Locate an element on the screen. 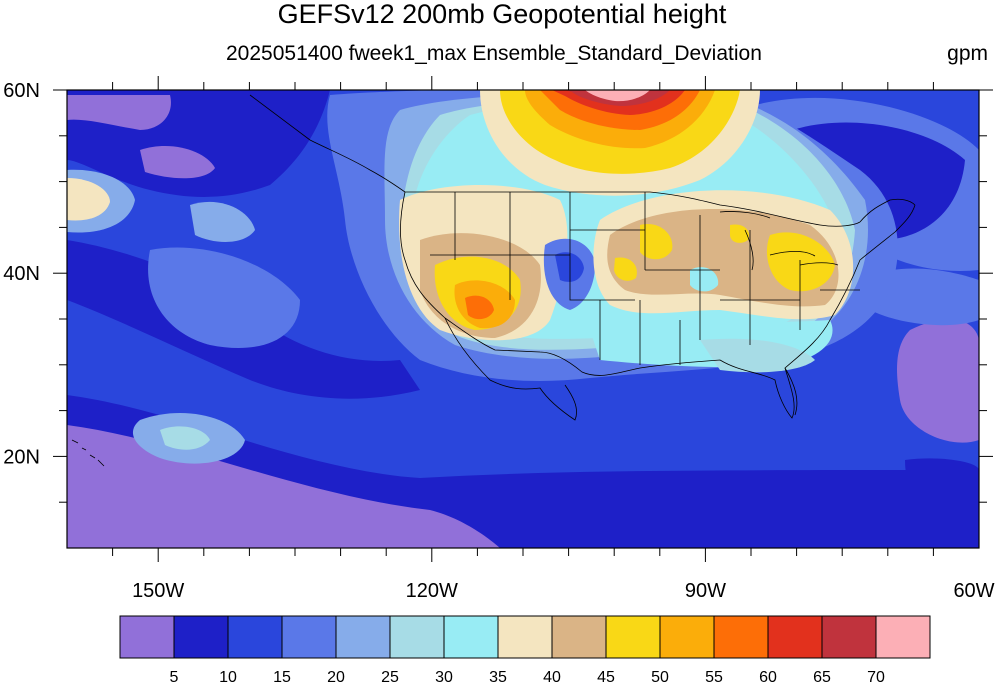 Image resolution: width=1004 pixels, height=683 pixels. colorbar-label: 35 is located at coordinates (498, 676).